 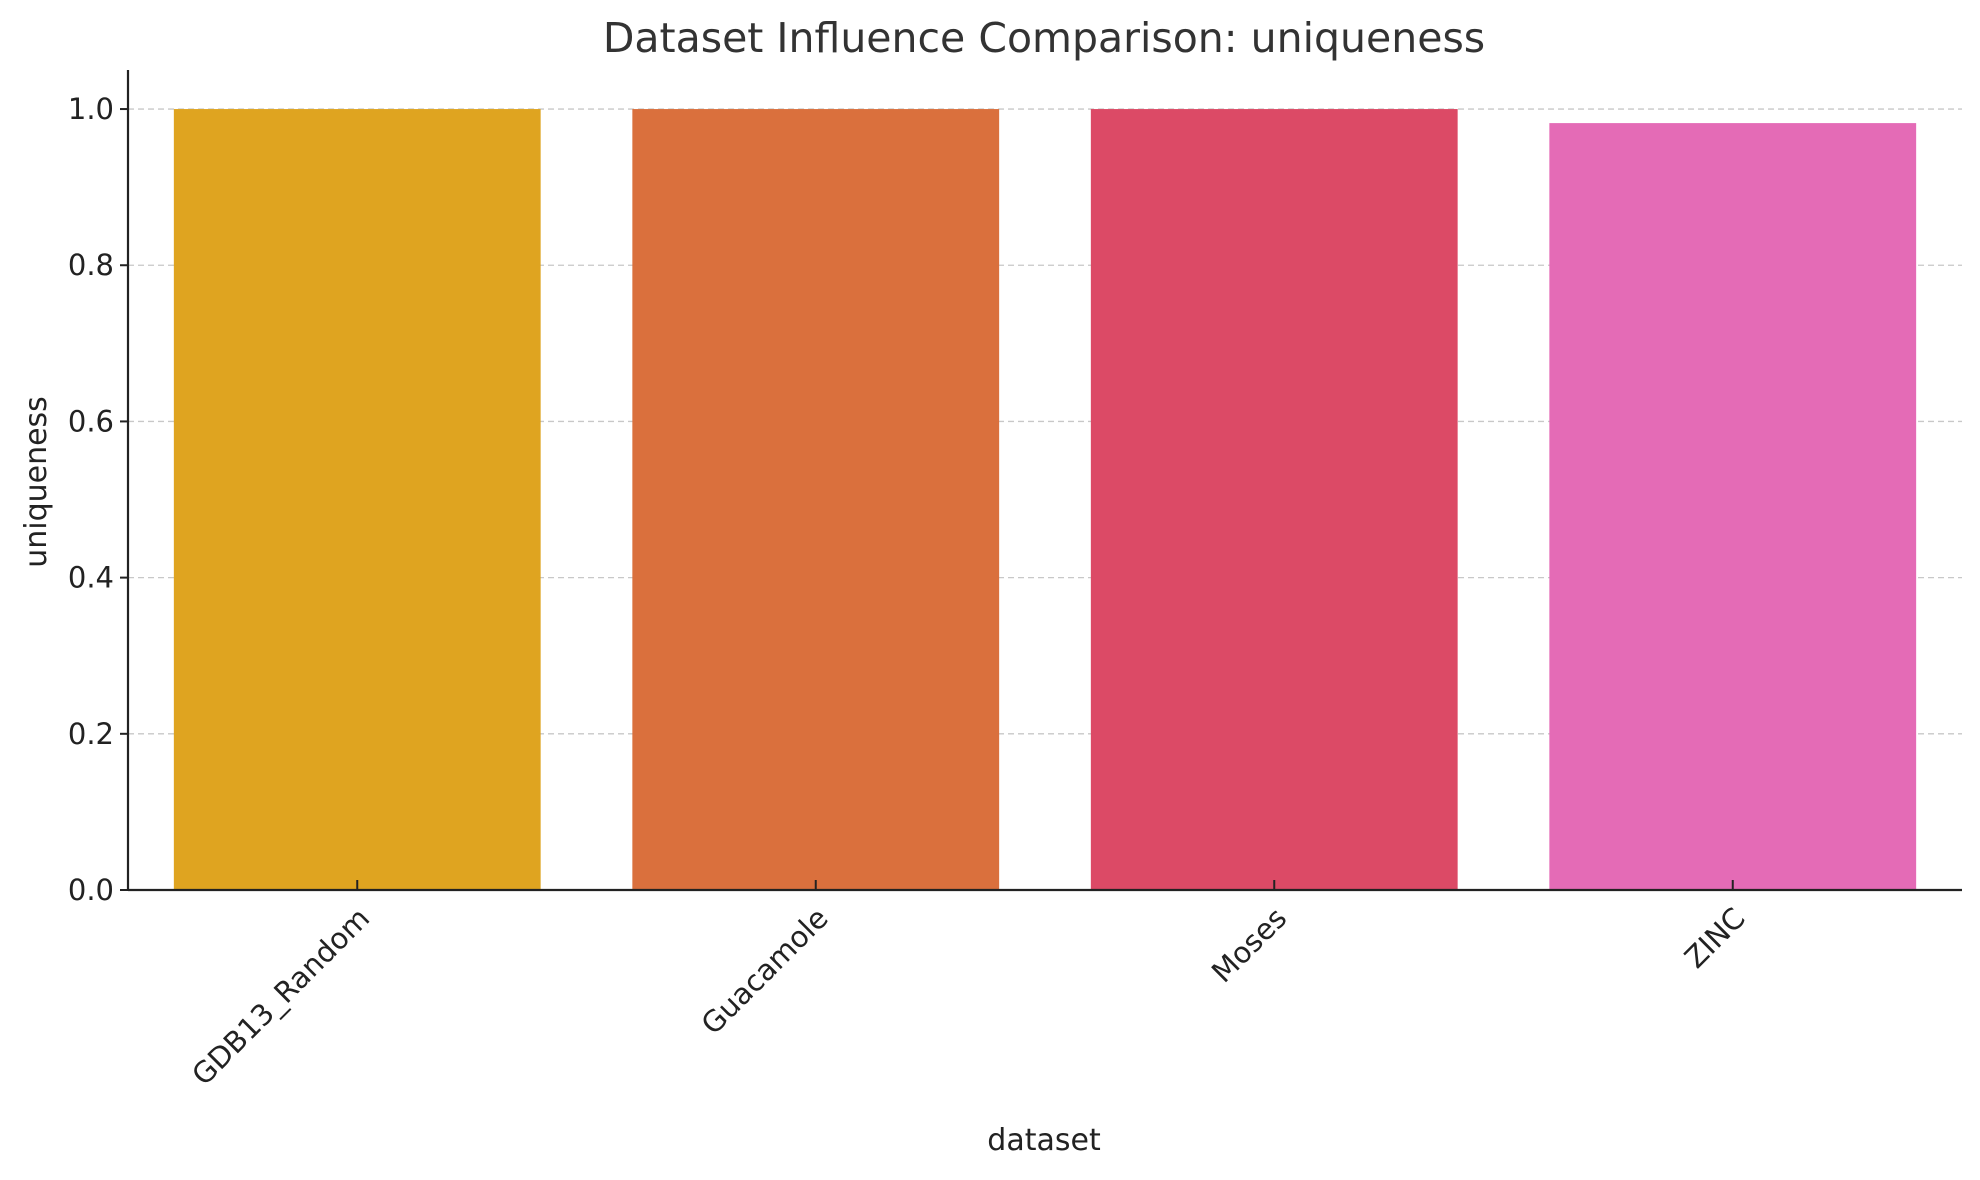 I want to click on bar-zinc, so click(x=1733, y=507).